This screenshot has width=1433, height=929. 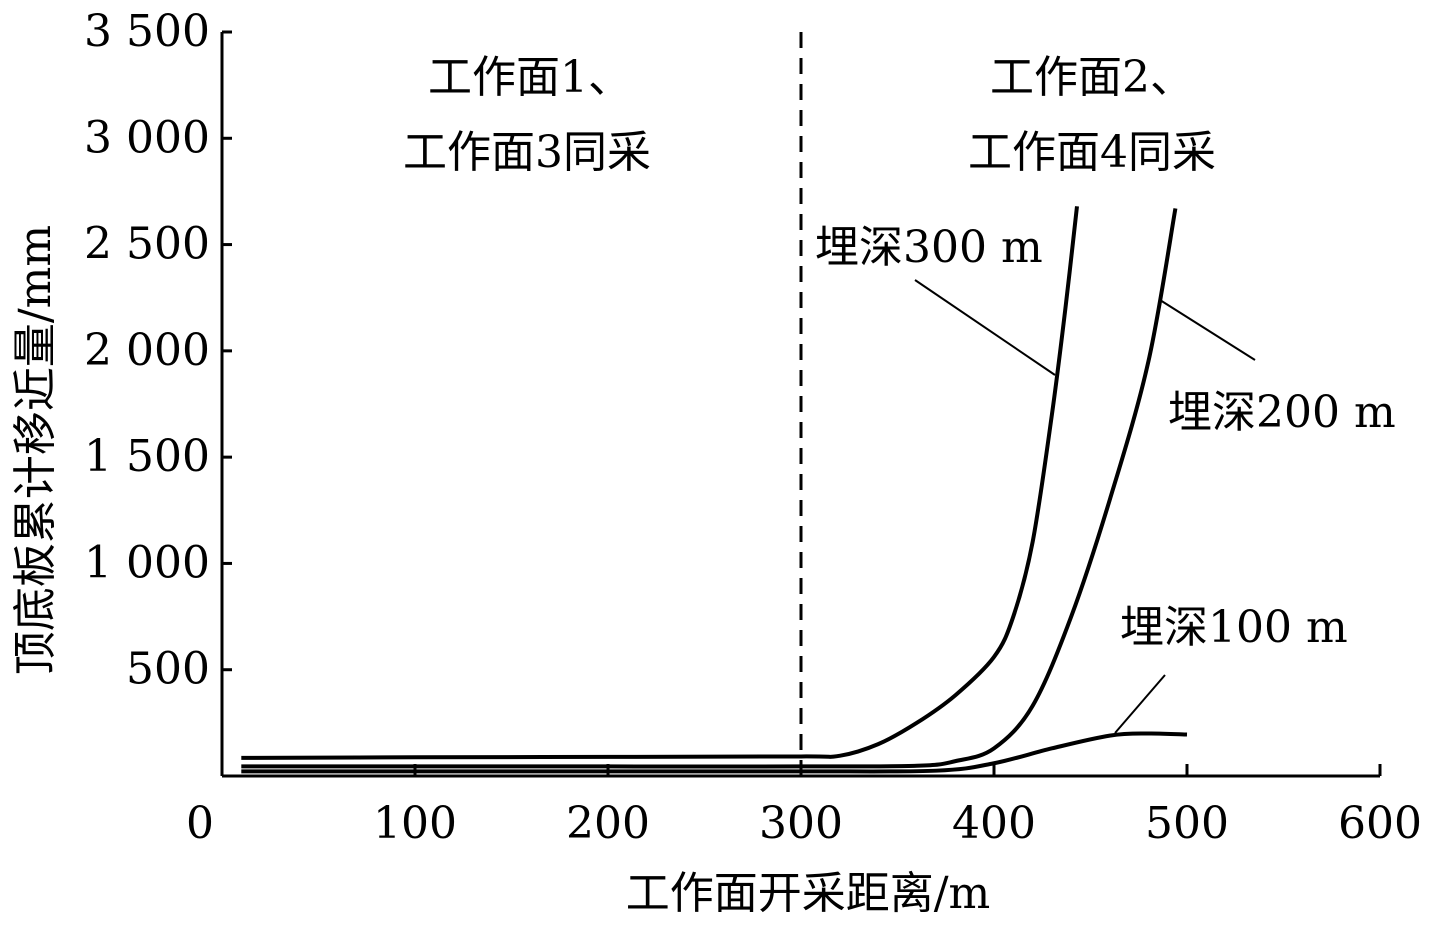 I want to click on x-tick-label: 500, so click(x=1187, y=823).